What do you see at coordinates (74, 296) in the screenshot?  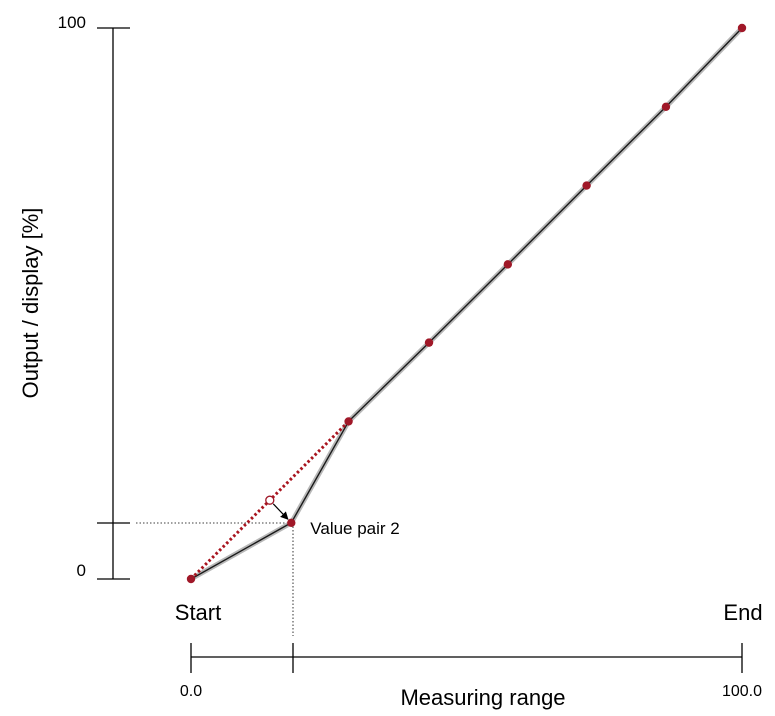 I see `y-axis: 100 0 Output / display [%]` at bounding box center [74, 296].